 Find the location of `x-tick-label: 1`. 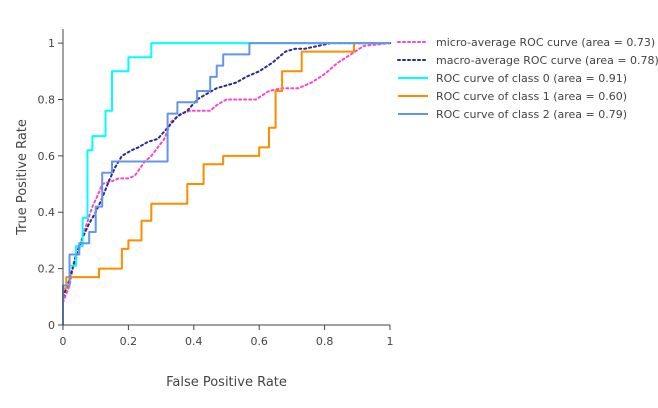

x-tick-label: 1 is located at coordinates (390, 341).